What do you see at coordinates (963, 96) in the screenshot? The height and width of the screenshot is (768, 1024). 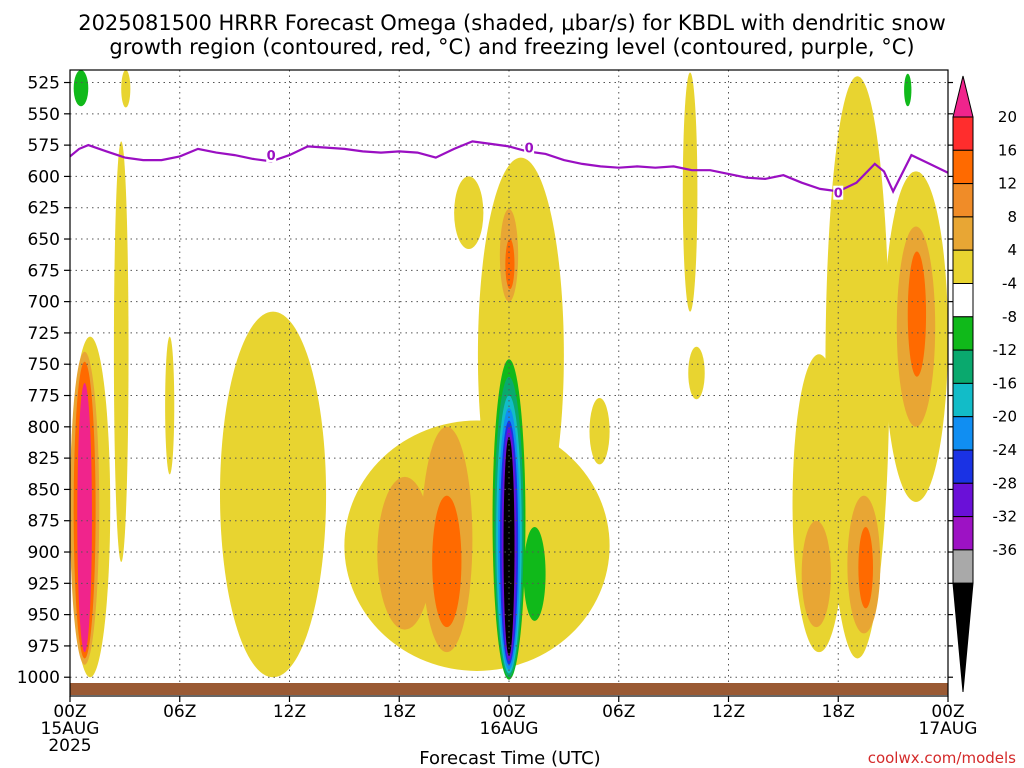 I see `colorbar-top-arrow` at bounding box center [963, 96].